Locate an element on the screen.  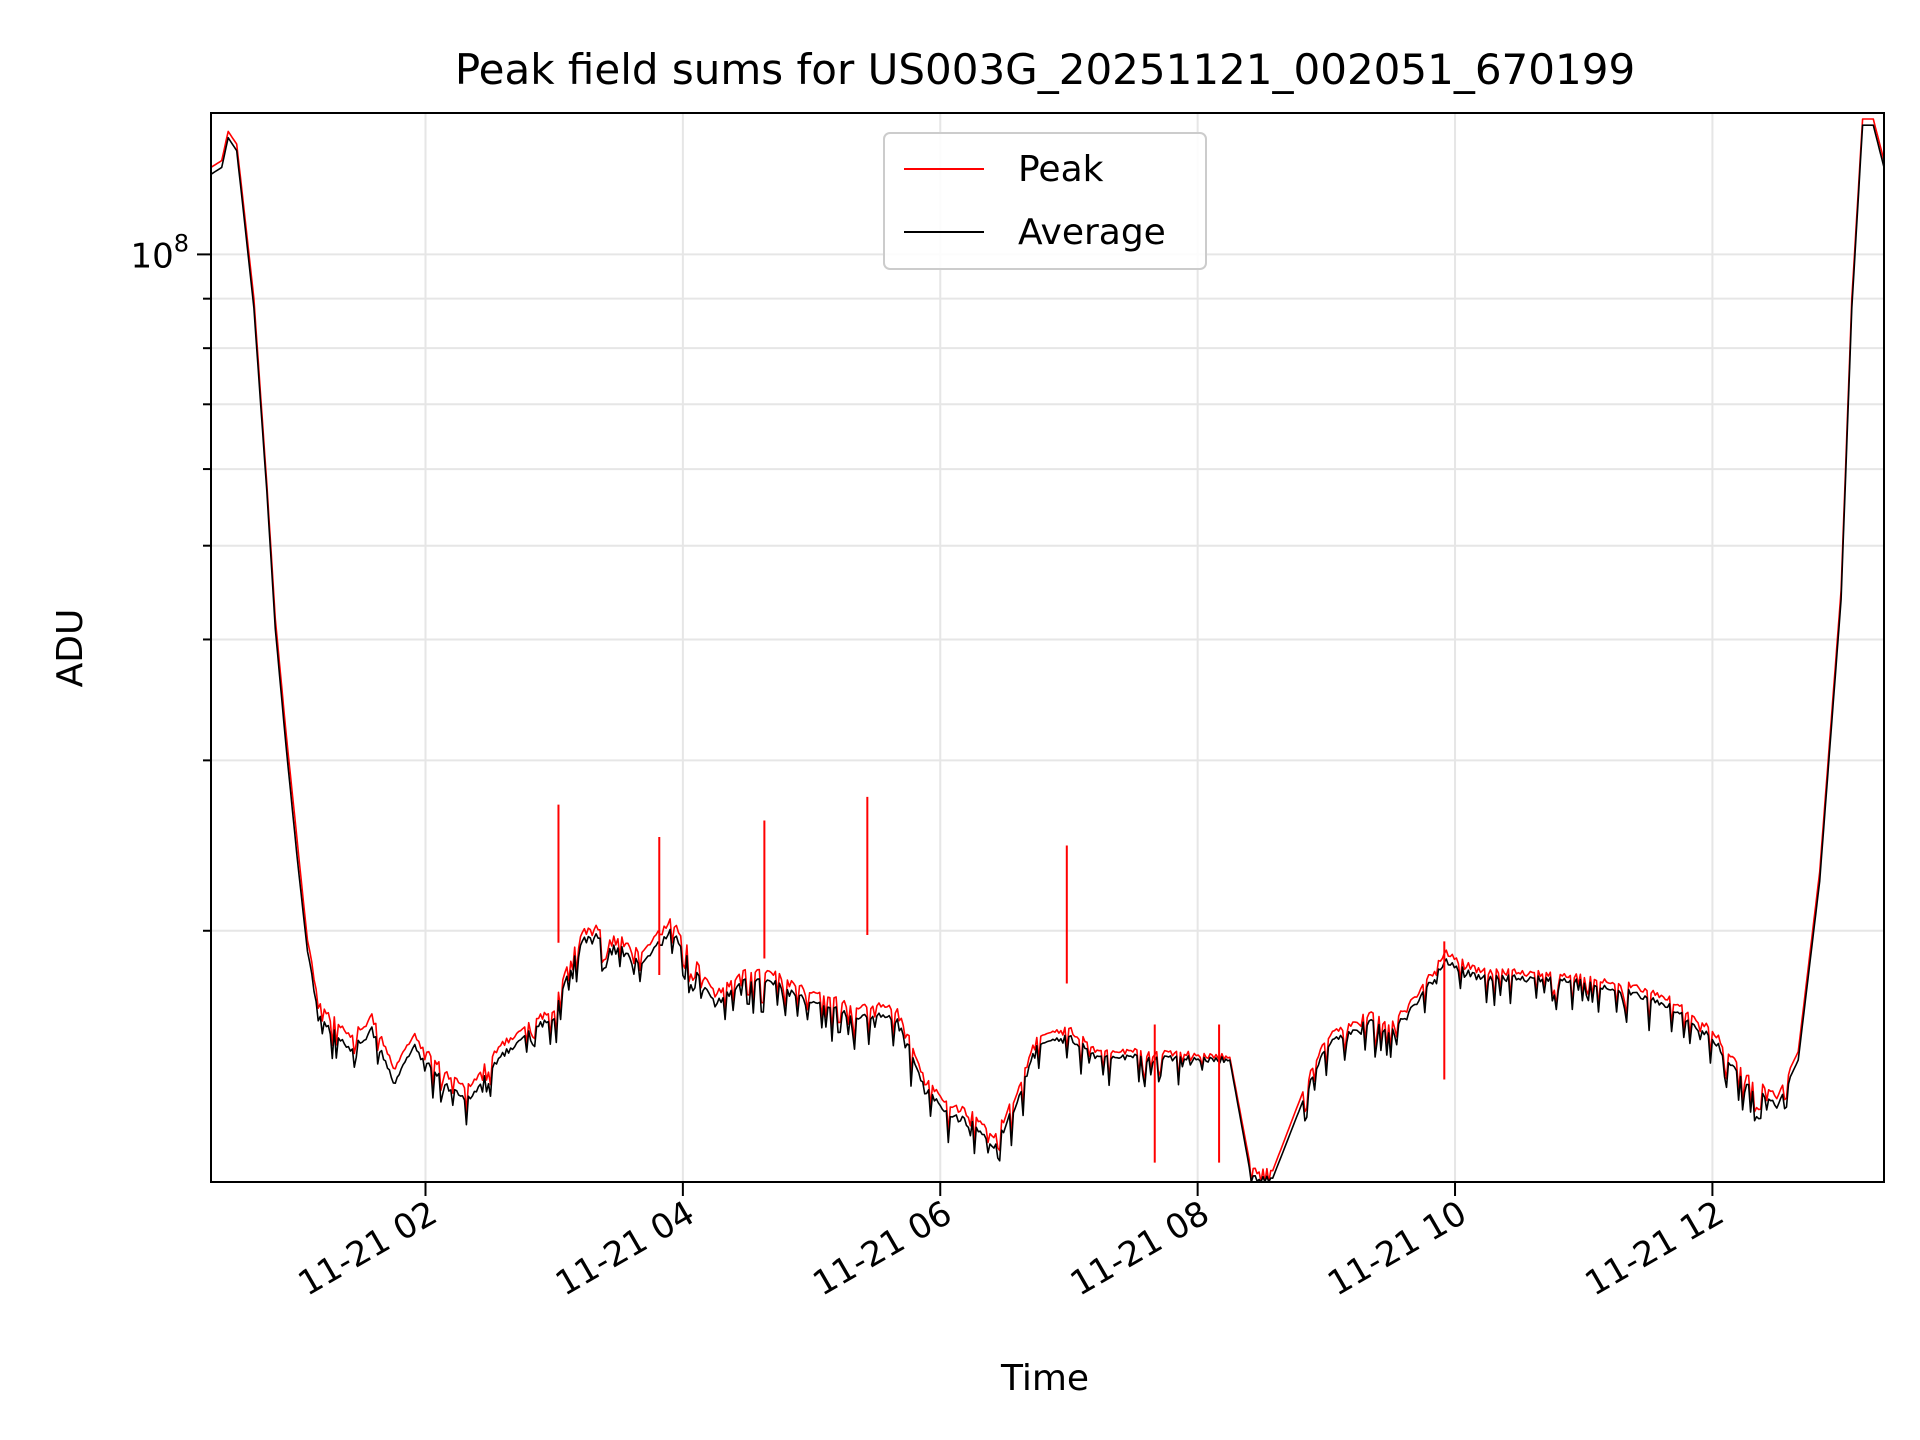
x-axis-label: Time is located at coordinates (1044, 1378).